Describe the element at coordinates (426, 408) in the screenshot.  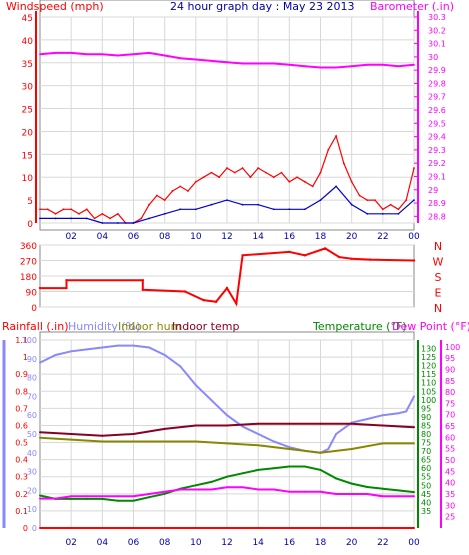
I see `temperature-tick-label: 95` at that location.